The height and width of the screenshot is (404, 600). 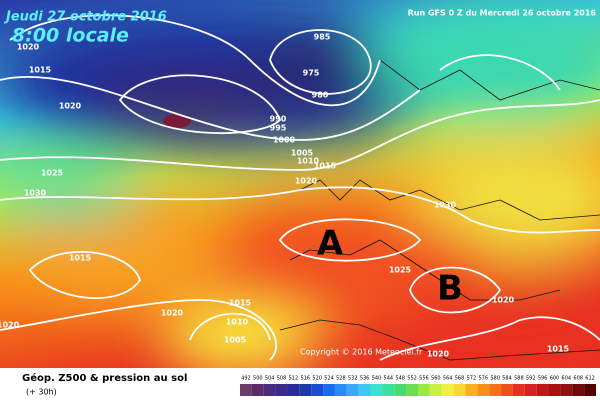 I want to click on isobar-label: 985, so click(x=322, y=37).